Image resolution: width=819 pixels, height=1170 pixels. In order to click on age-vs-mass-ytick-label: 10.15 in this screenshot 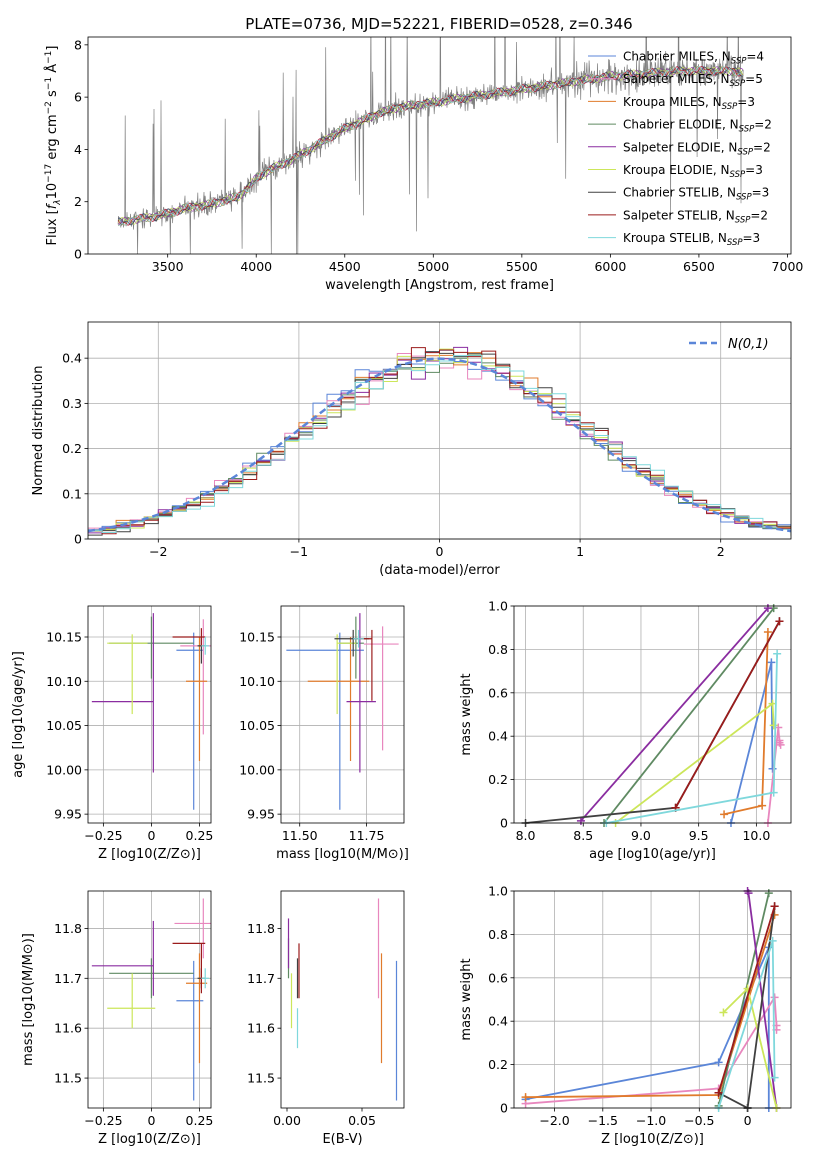, I will do `click(257, 637)`.